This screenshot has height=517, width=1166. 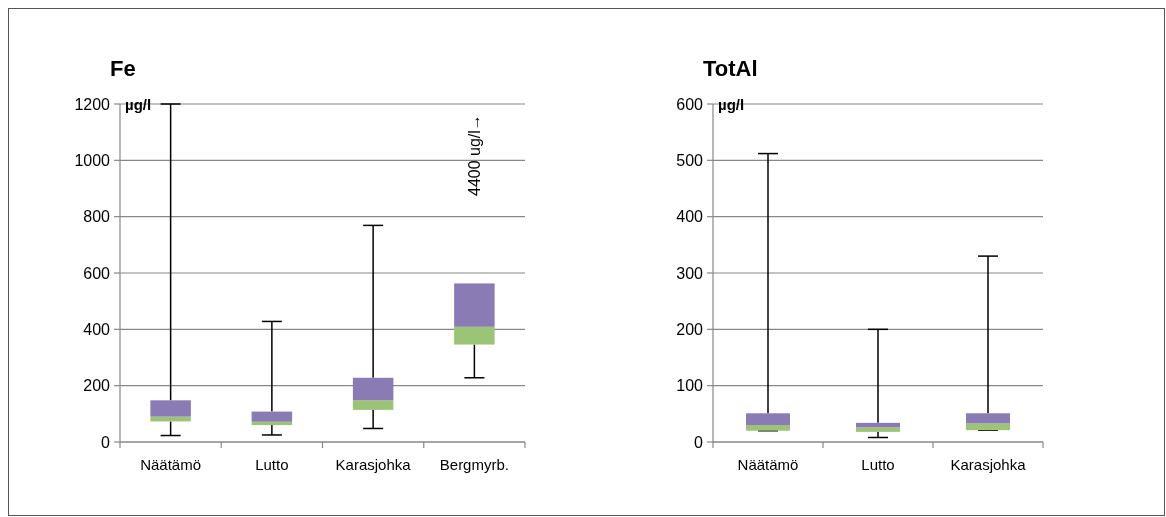 What do you see at coordinates (92, 104) in the screenshot?
I see `y-tick-label: 1200` at bounding box center [92, 104].